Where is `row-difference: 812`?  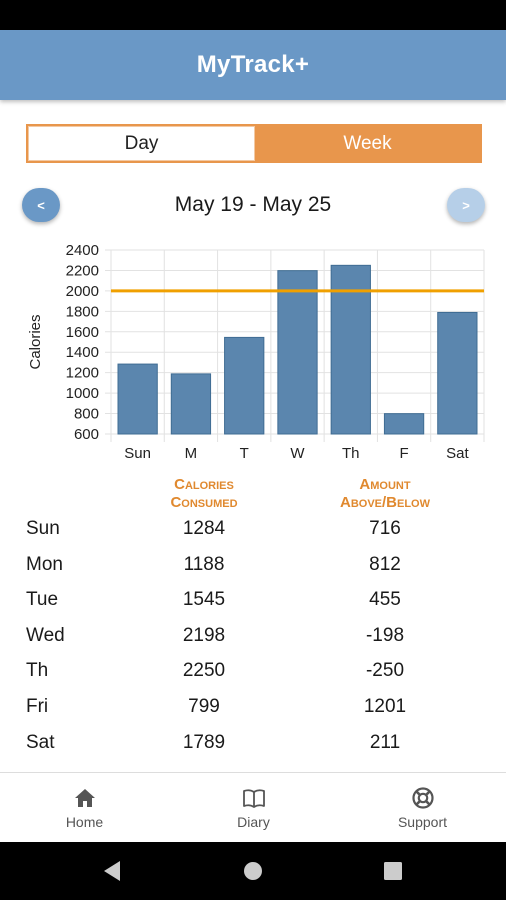 row-difference: 812 is located at coordinates (385, 564).